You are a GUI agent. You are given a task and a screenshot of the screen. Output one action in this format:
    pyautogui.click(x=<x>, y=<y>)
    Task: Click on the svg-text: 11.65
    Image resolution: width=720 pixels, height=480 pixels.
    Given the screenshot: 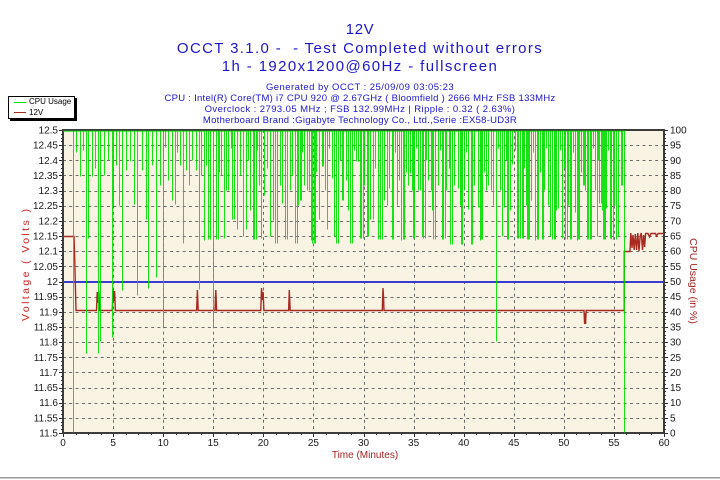 What is the action you would take?
    pyautogui.click(x=46, y=388)
    